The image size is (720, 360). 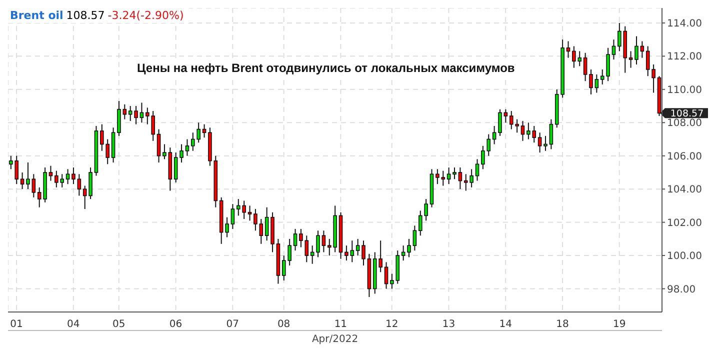 What do you see at coordinates (684, 24) in the screenshot?
I see `y-tick-label: 114.00` at bounding box center [684, 24].